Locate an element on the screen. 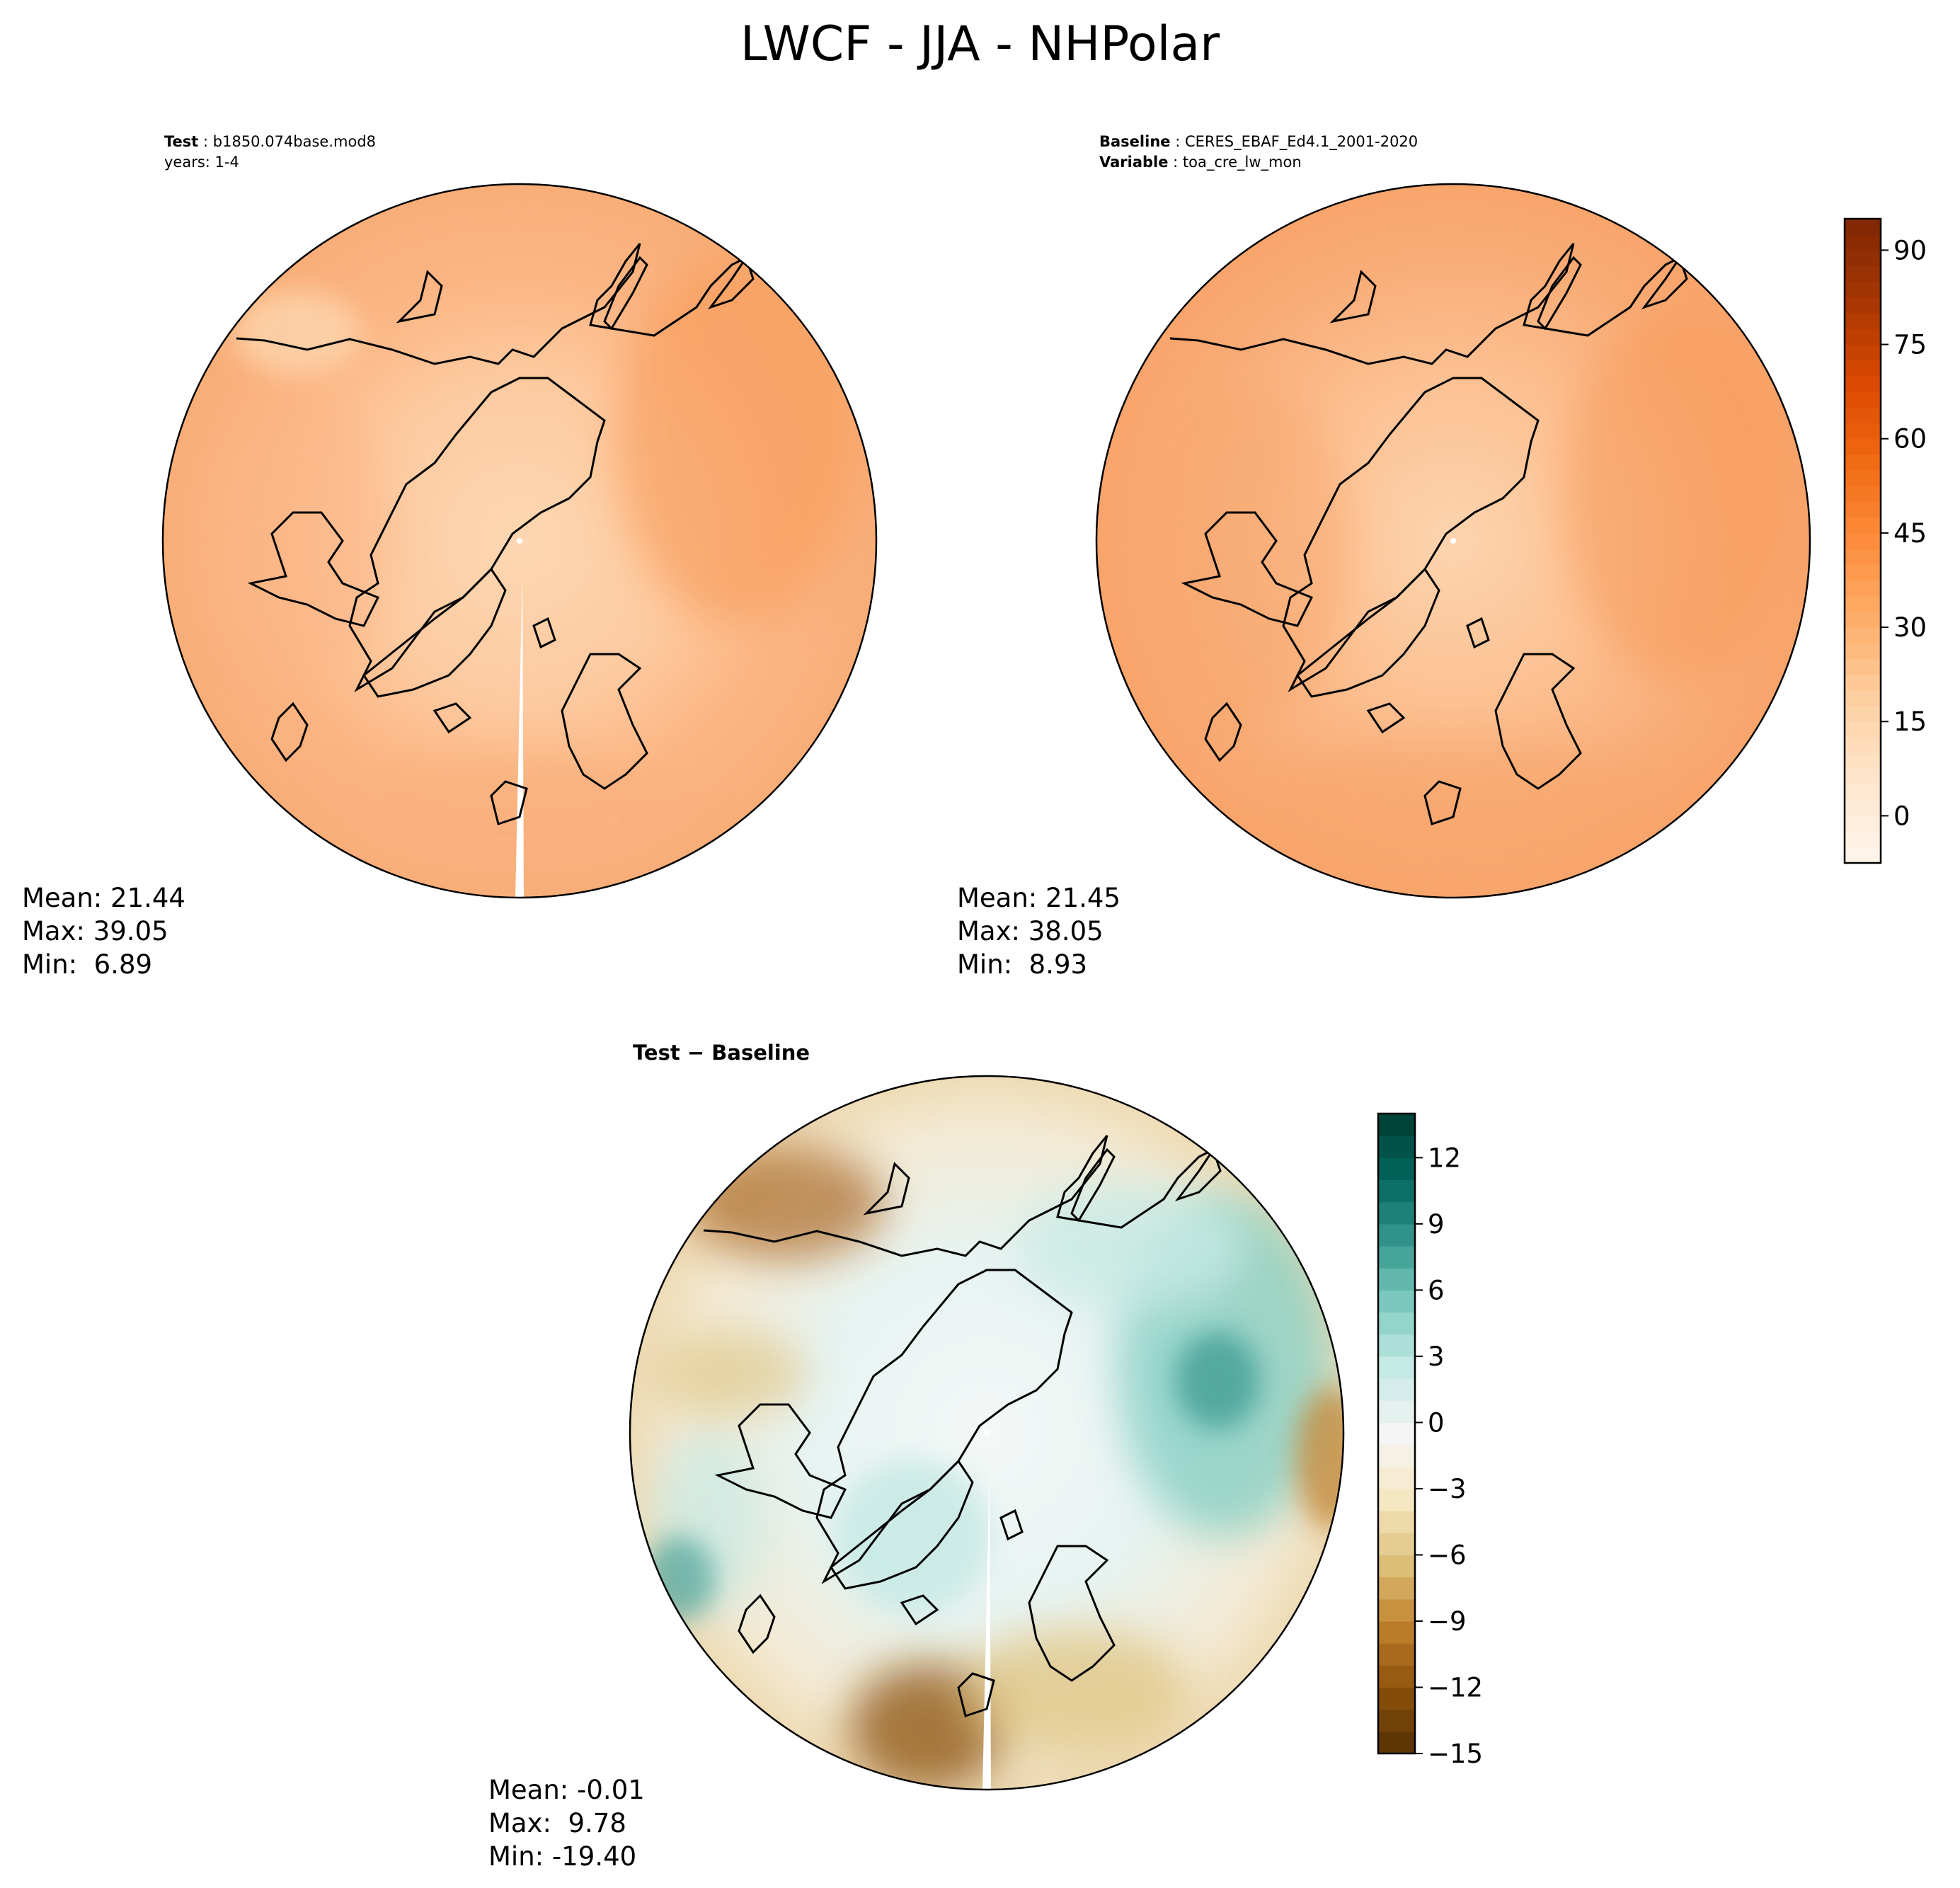 Image resolution: width=1960 pixels, height=1888 pixels. diff-colorbar-tick-label: 6 is located at coordinates (1436, 1290).